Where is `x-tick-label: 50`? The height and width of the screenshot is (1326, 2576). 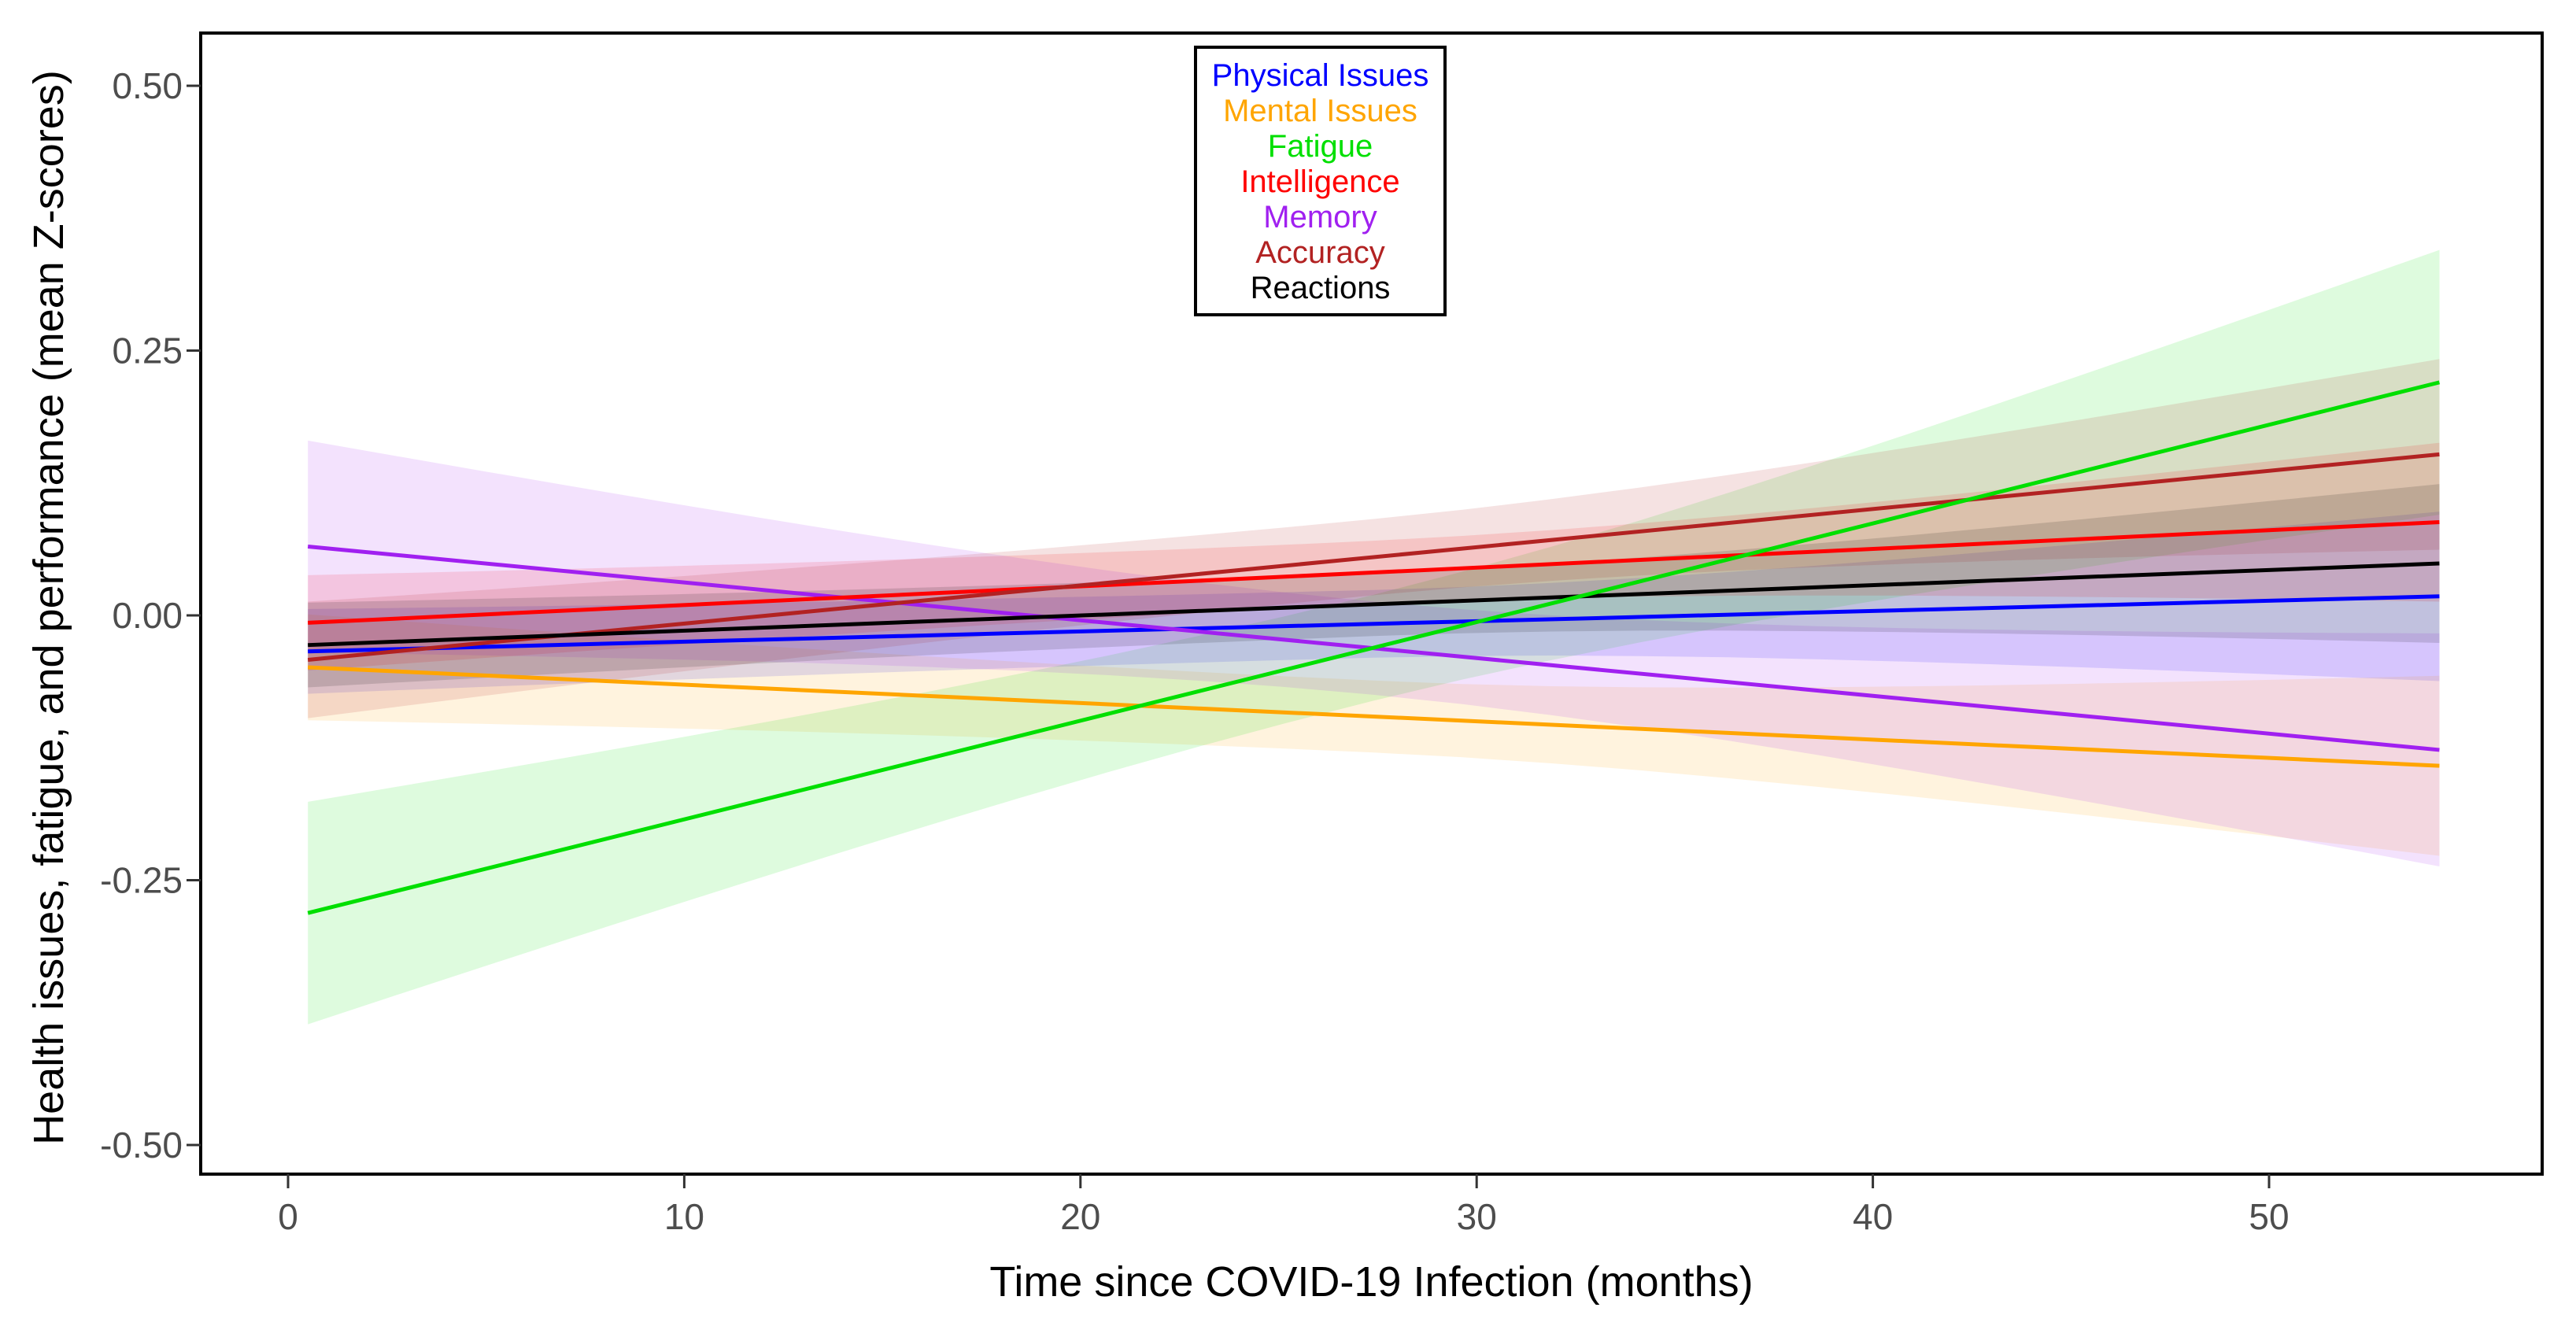
x-tick-label: 50 is located at coordinates (2269, 1216).